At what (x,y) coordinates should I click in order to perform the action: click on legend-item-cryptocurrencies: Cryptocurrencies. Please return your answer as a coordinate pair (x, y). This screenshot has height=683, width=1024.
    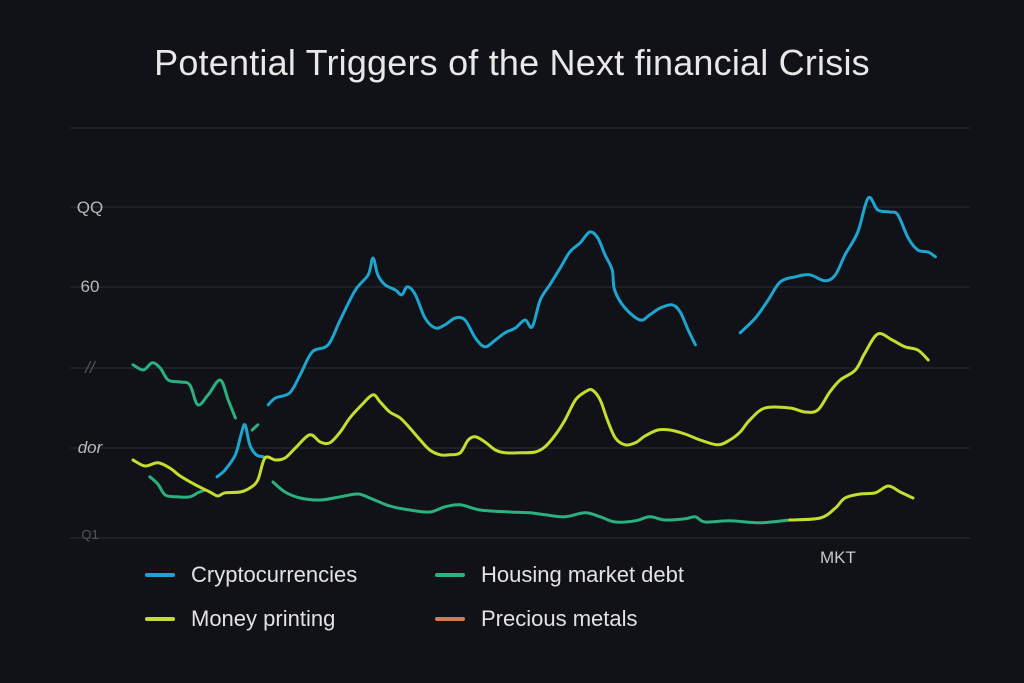
    Looking at the image, I should click on (251, 575).